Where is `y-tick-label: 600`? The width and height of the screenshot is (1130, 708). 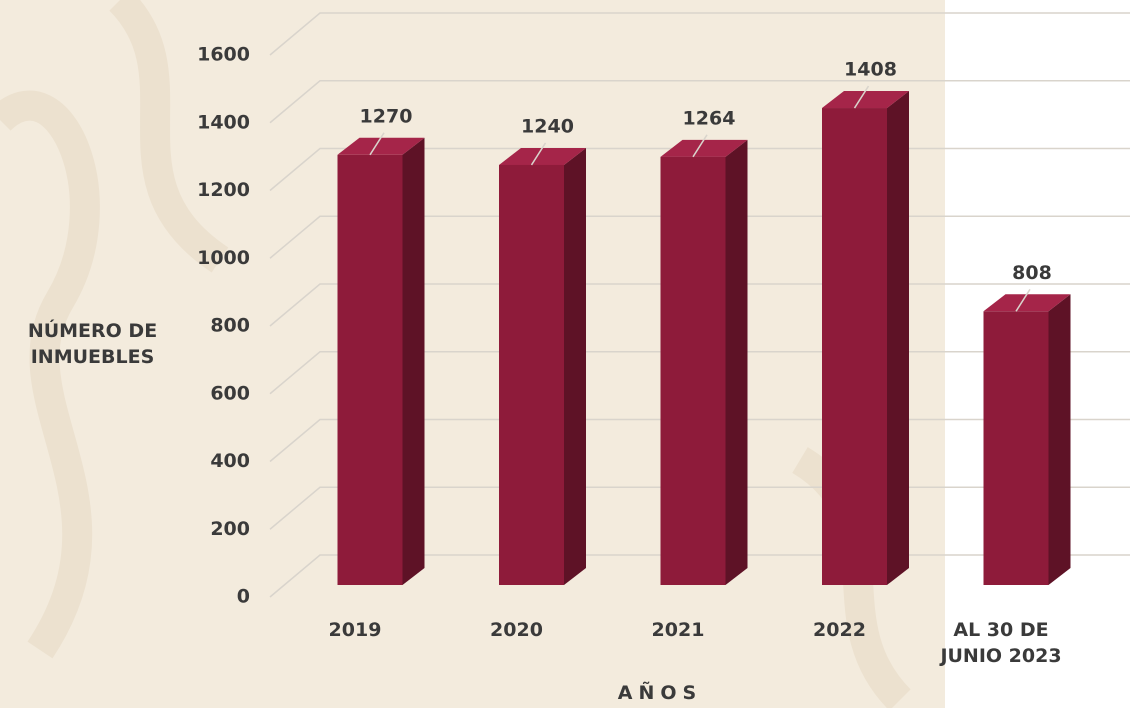 y-tick-label: 600 is located at coordinates (230, 393).